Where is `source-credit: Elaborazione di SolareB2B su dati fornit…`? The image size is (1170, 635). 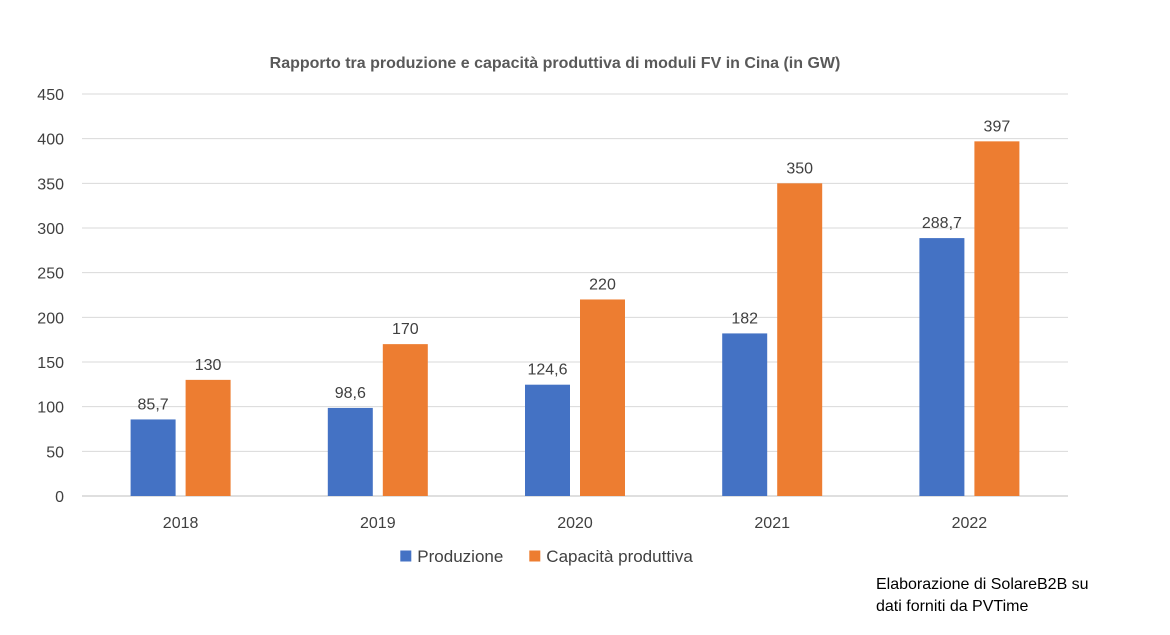 source-credit: Elaborazione di SolareB2B su dati fornit… is located at coordinates (982, 596).